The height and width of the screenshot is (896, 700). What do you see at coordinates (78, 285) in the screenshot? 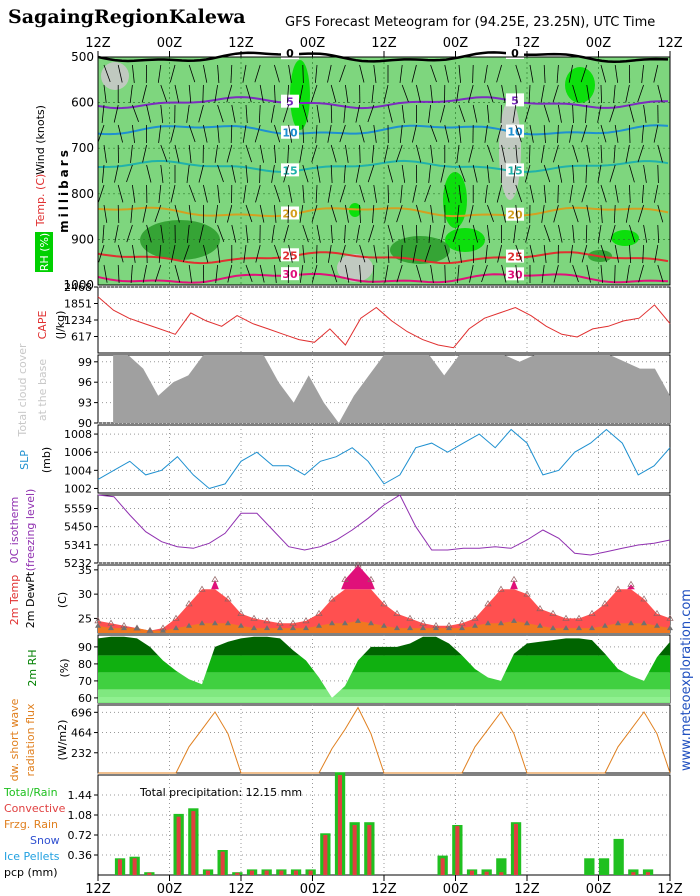
I see `pressure-tick-label: 1000` at bounding box center [78, 285].